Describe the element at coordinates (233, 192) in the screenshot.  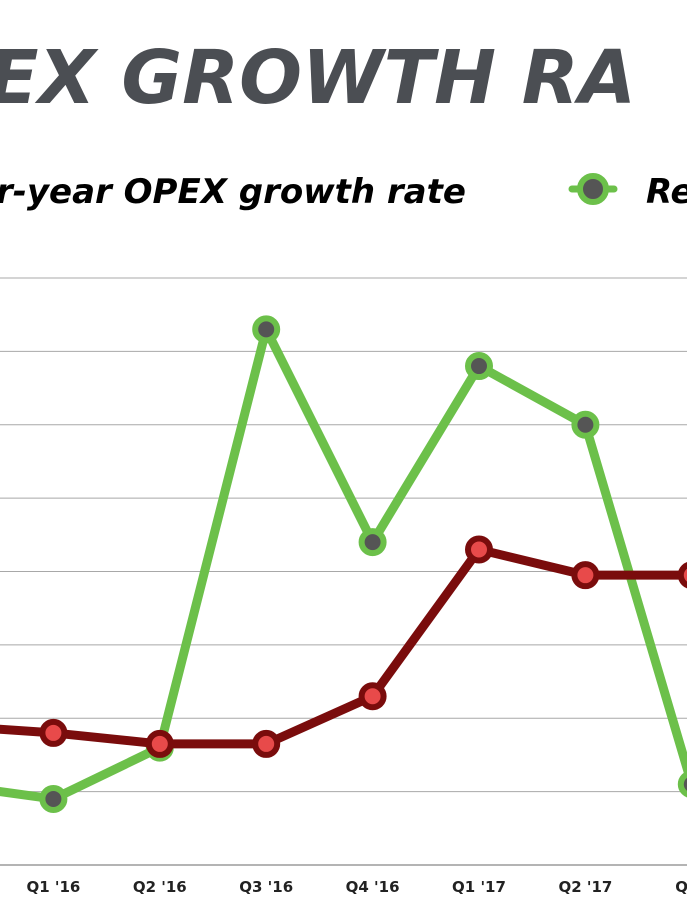
I see `legend-label-opex: r-year OPEX growth rate` at that location.